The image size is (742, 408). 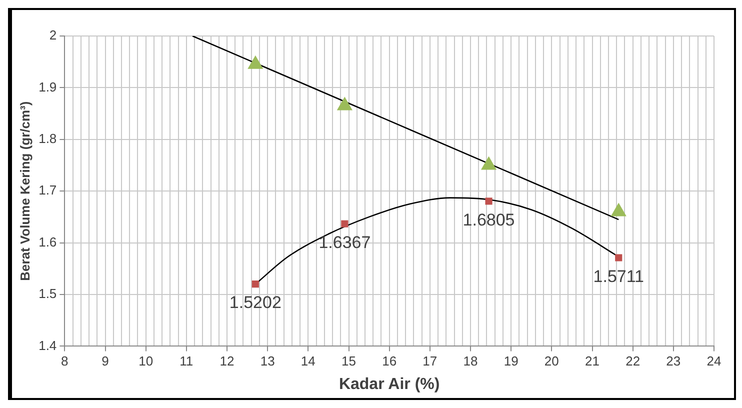 I want to click on data-label: 1.6367, so click(x=344, y=242).